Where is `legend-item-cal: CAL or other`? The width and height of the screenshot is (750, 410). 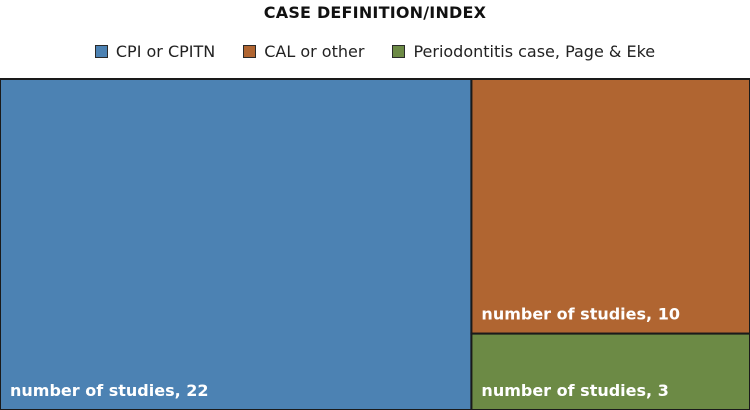
legend-item-cal: CAL or other is located at coordinates (303, 51).